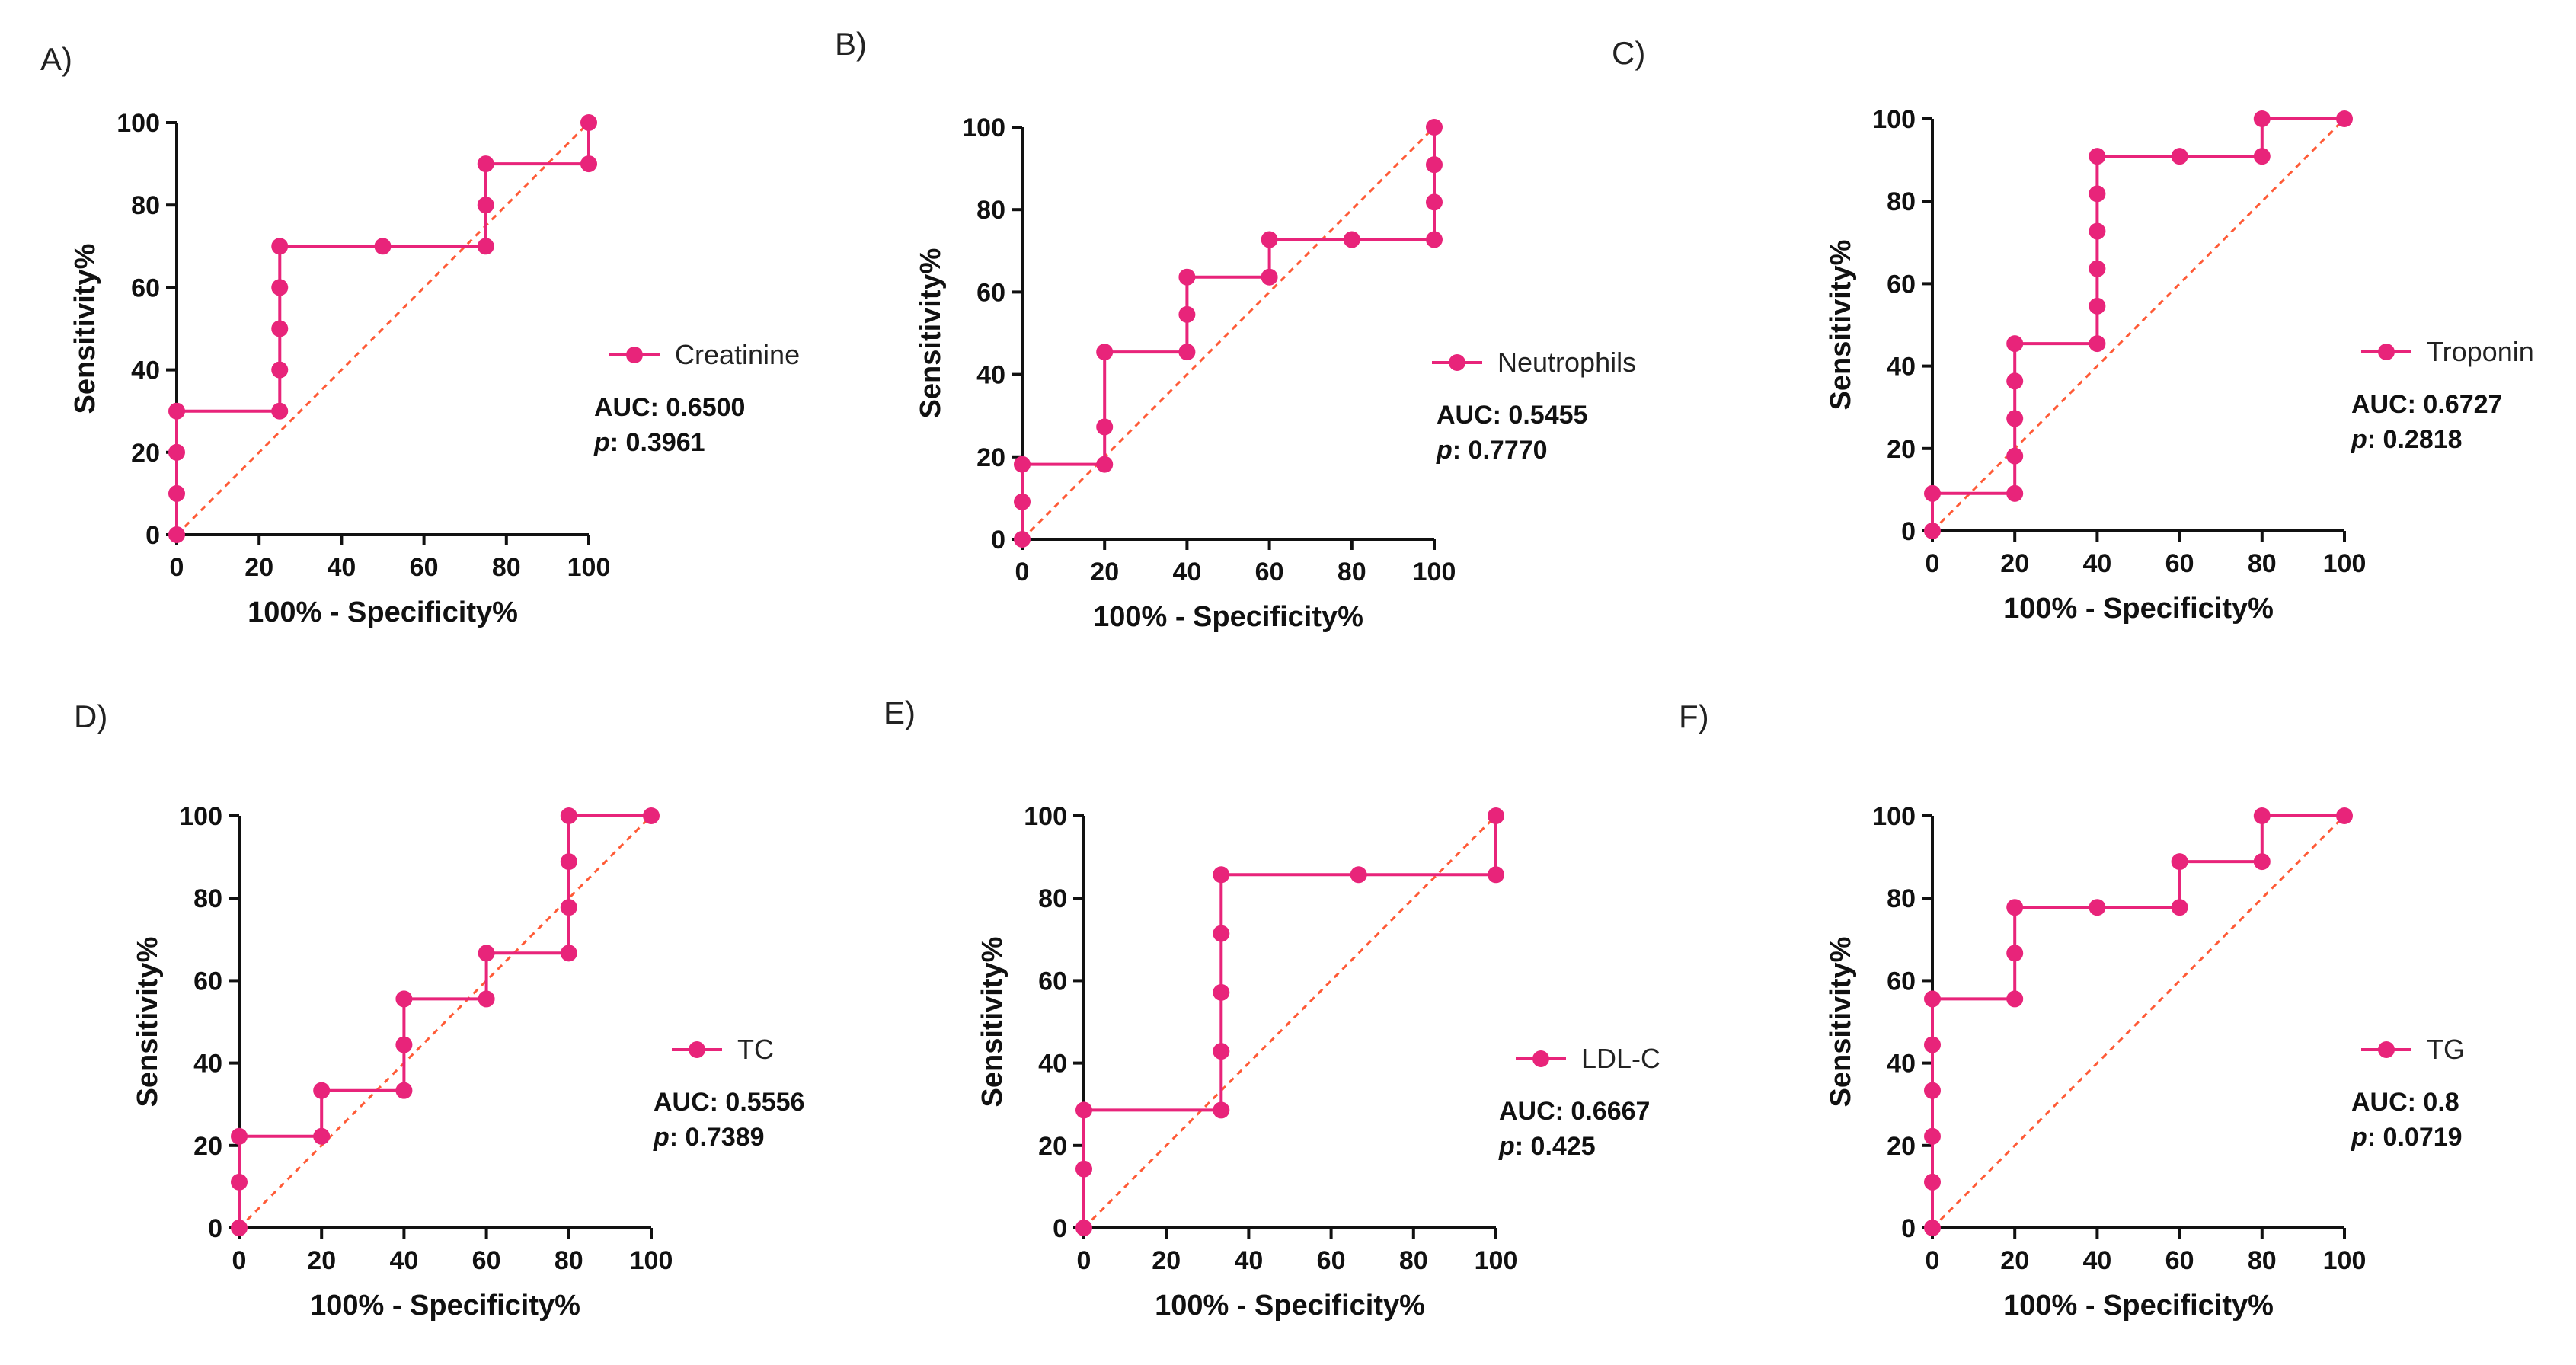 The image size is (2576, 1365). What do you see at coordinates (1501, 450) in the screenshot?
I see `p-number: : 0.7770` at bounding box center [1501, 450].